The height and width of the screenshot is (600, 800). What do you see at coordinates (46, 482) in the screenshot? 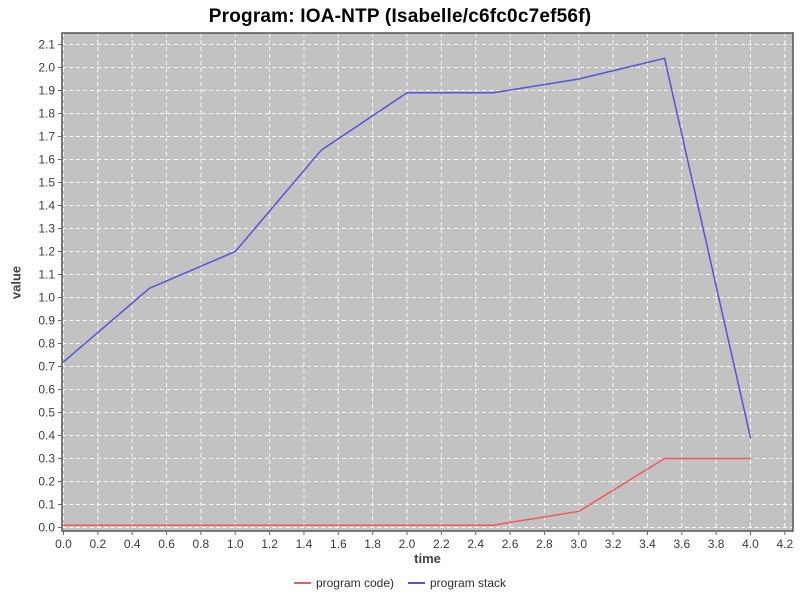
I see `y-tick-label: 0.2` at bounding box center [46, 482].